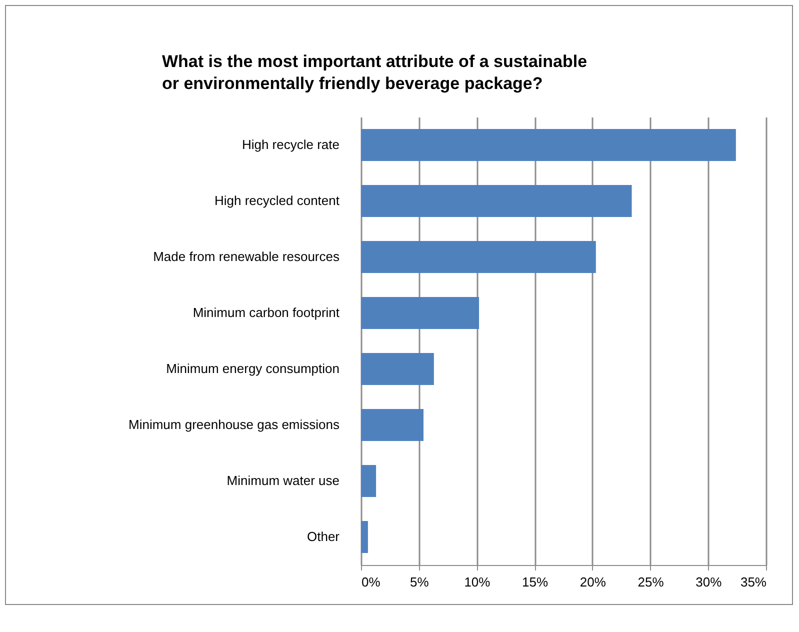 Image resolution: width=799 pixels, height=632 pixels. I want to click on x-tick-label: 30%, so click(709, 582).